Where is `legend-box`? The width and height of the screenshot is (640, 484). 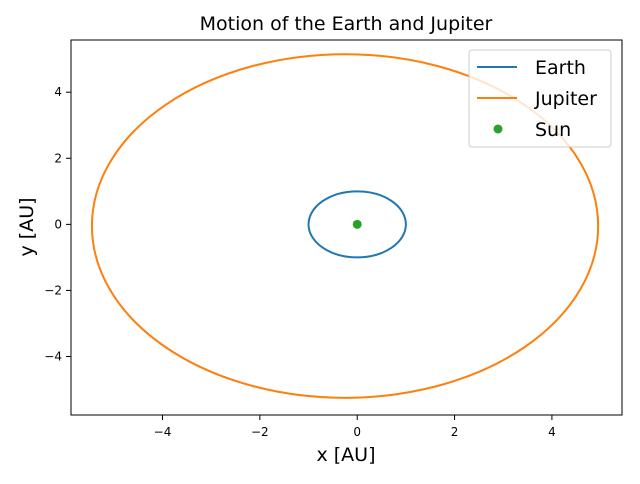 legend-box is located at coordinates (540, 98).